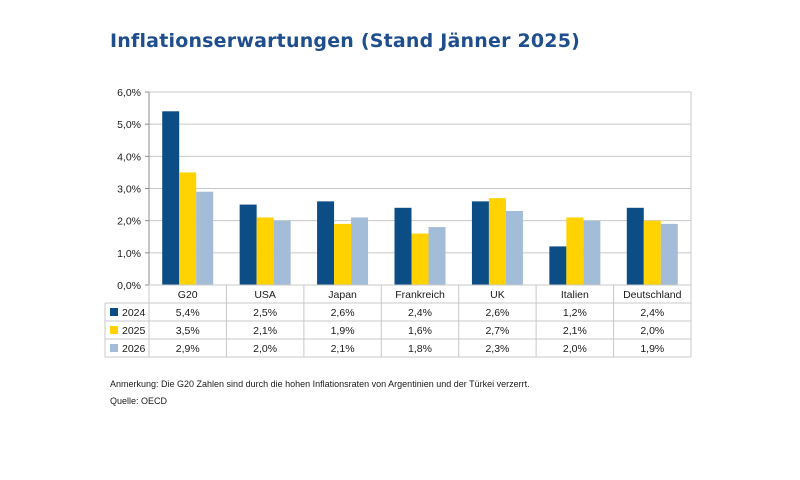 The width and height of the screenshot is (800, 480). What do you see at coordinates (134, 349) in the screenshot?
I see `legend-label: 2026` at bounding box center [134, 349].